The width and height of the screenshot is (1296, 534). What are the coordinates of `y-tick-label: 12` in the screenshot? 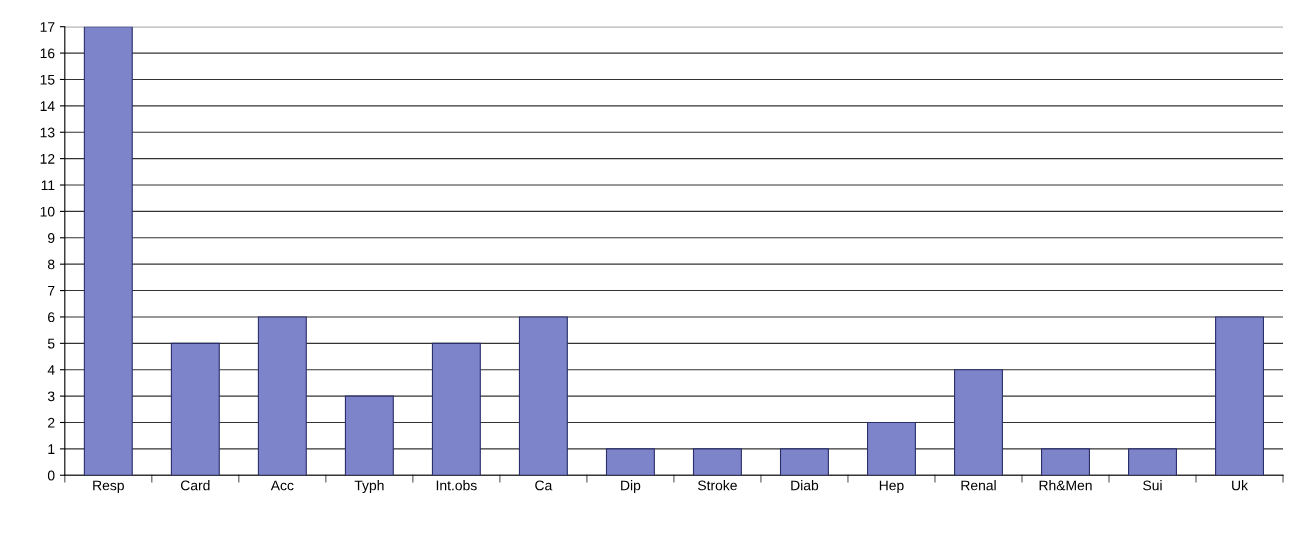 It's located at (47, 158).